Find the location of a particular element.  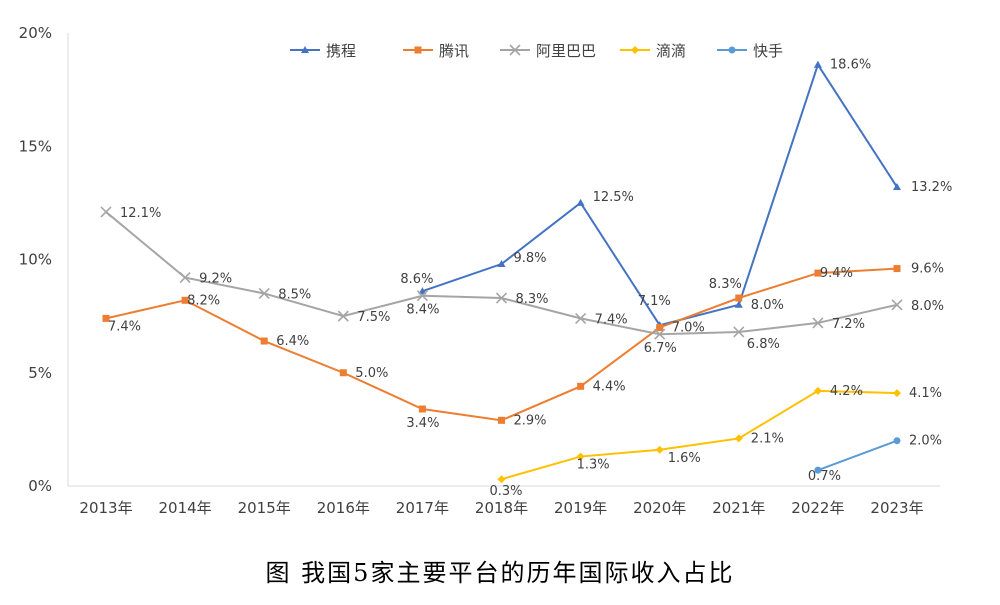

x-tick-label: 2023年 is located at coordinates (896, 508).